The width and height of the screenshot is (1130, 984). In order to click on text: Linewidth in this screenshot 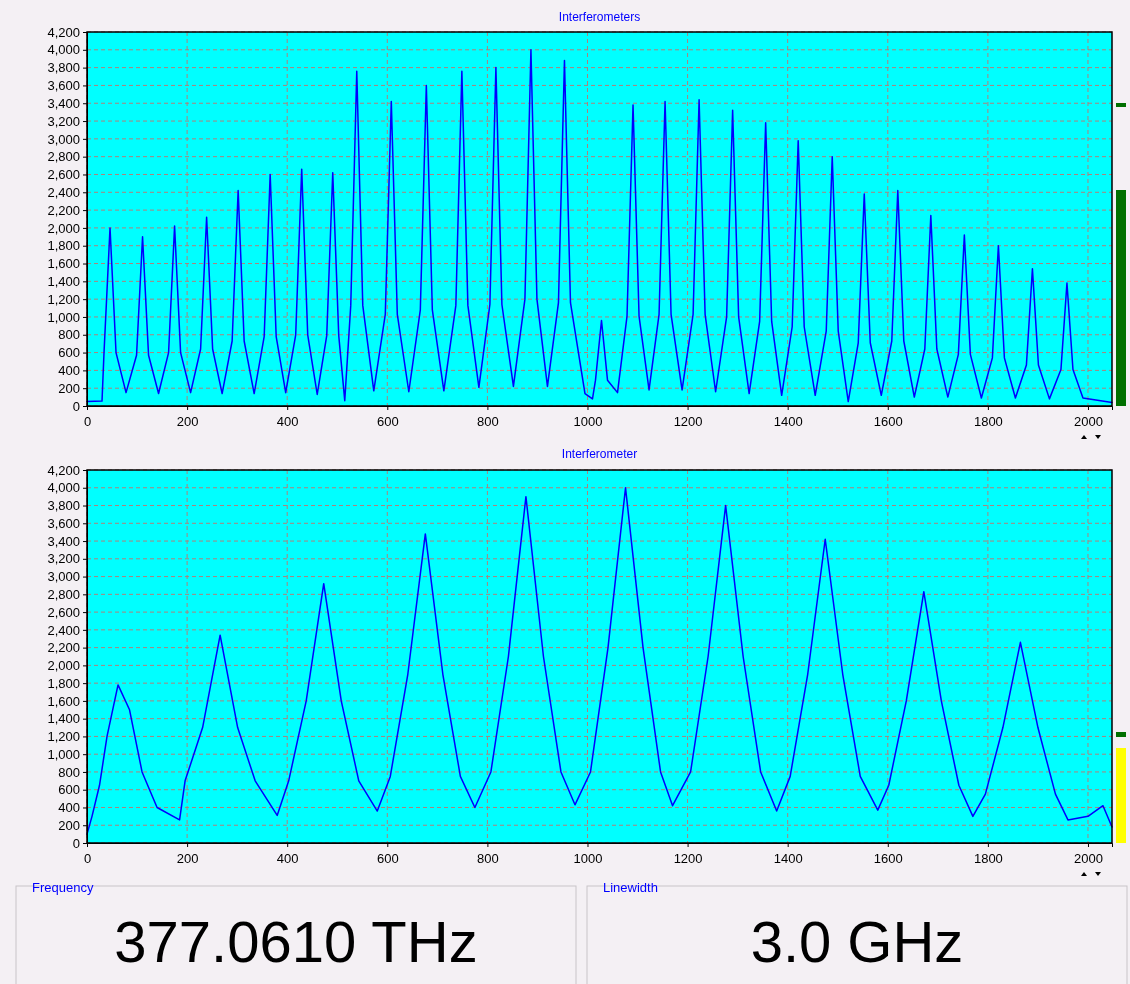, I will do `click(630, 887)`.